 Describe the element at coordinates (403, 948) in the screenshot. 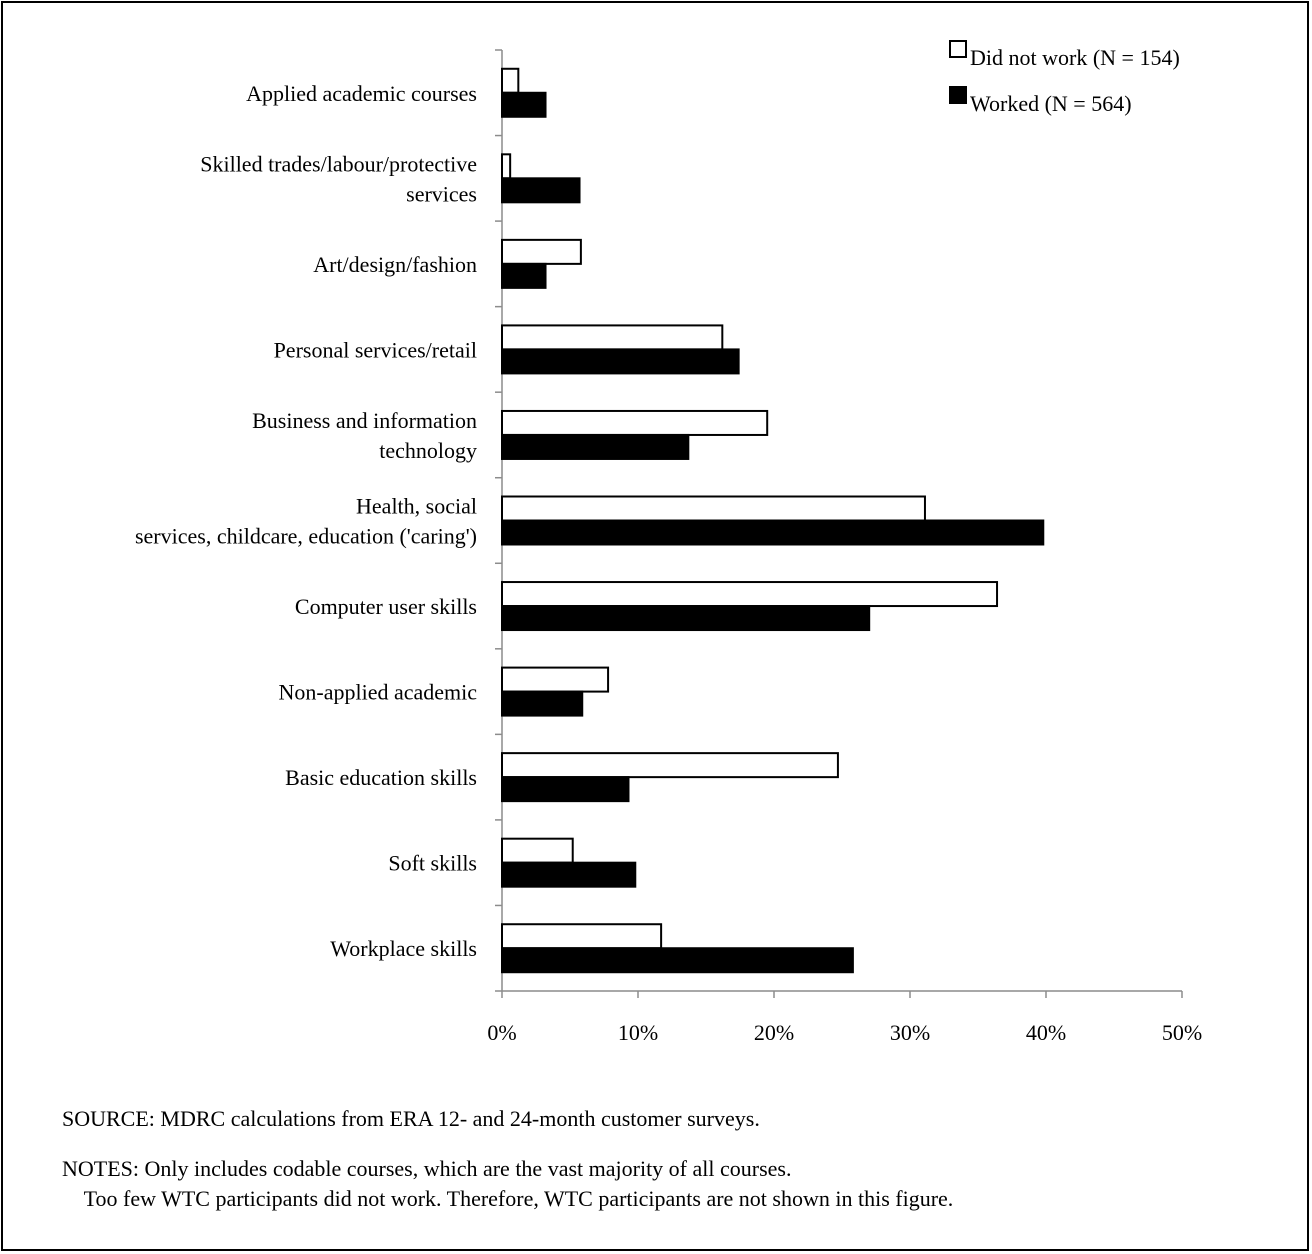

I see `category-label: Workplace skills` at that location.